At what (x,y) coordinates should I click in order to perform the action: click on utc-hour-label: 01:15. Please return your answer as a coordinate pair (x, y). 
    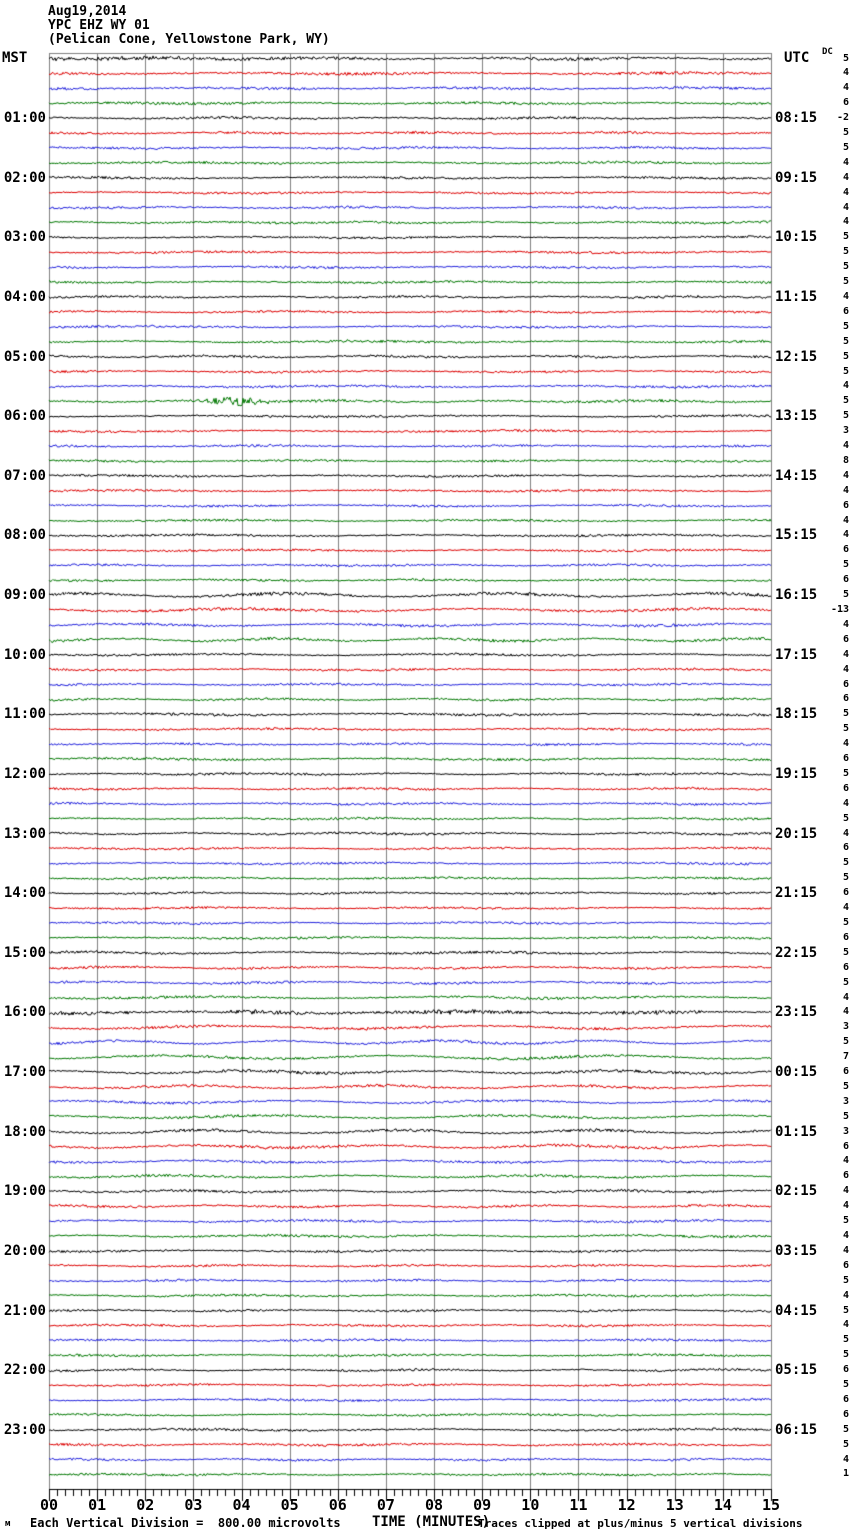
    Looking at the image, I should click on (796, 1131).